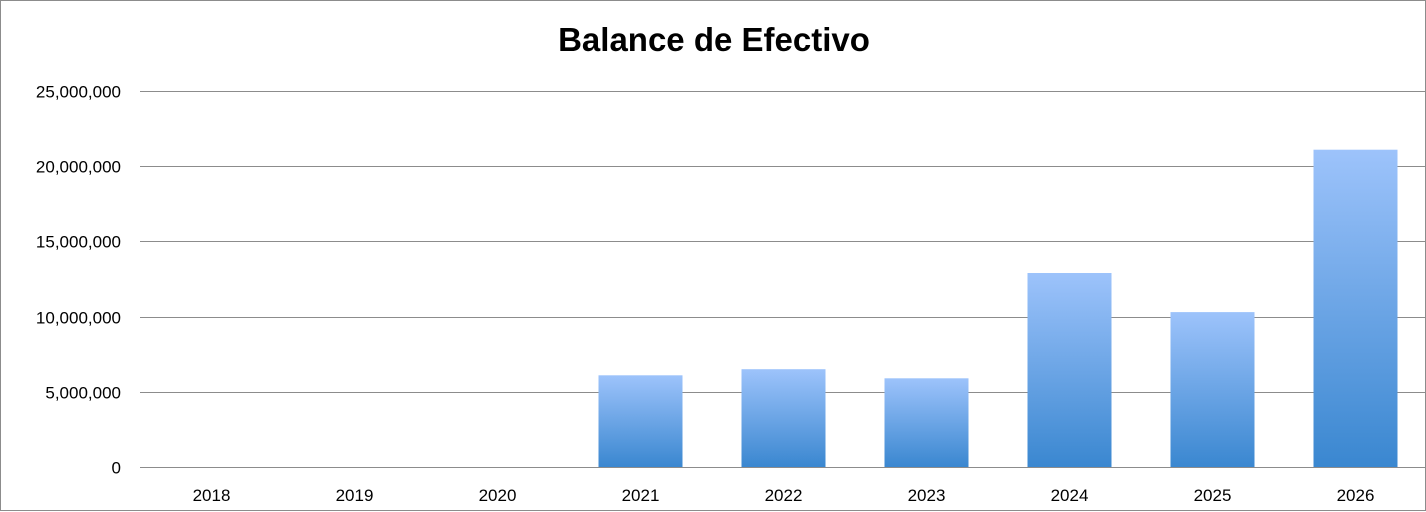 This screenshot has width=1426, height=512. I want to click on bar-2026, so click(1355, 308).